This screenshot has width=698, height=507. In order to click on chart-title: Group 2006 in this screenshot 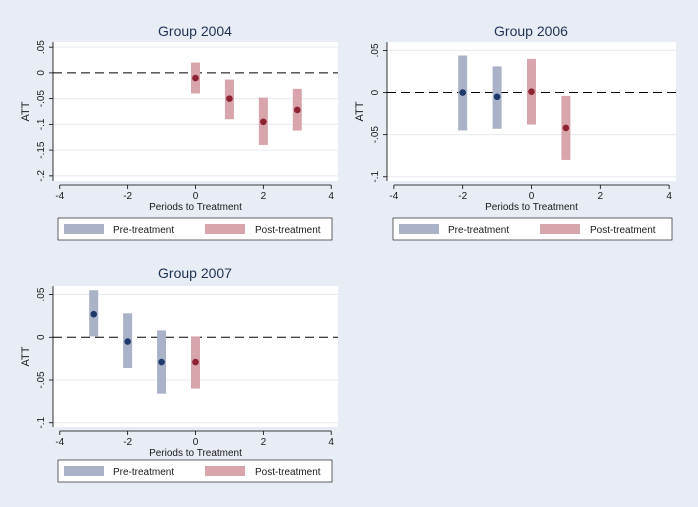, I will do `click(531, 31)`.